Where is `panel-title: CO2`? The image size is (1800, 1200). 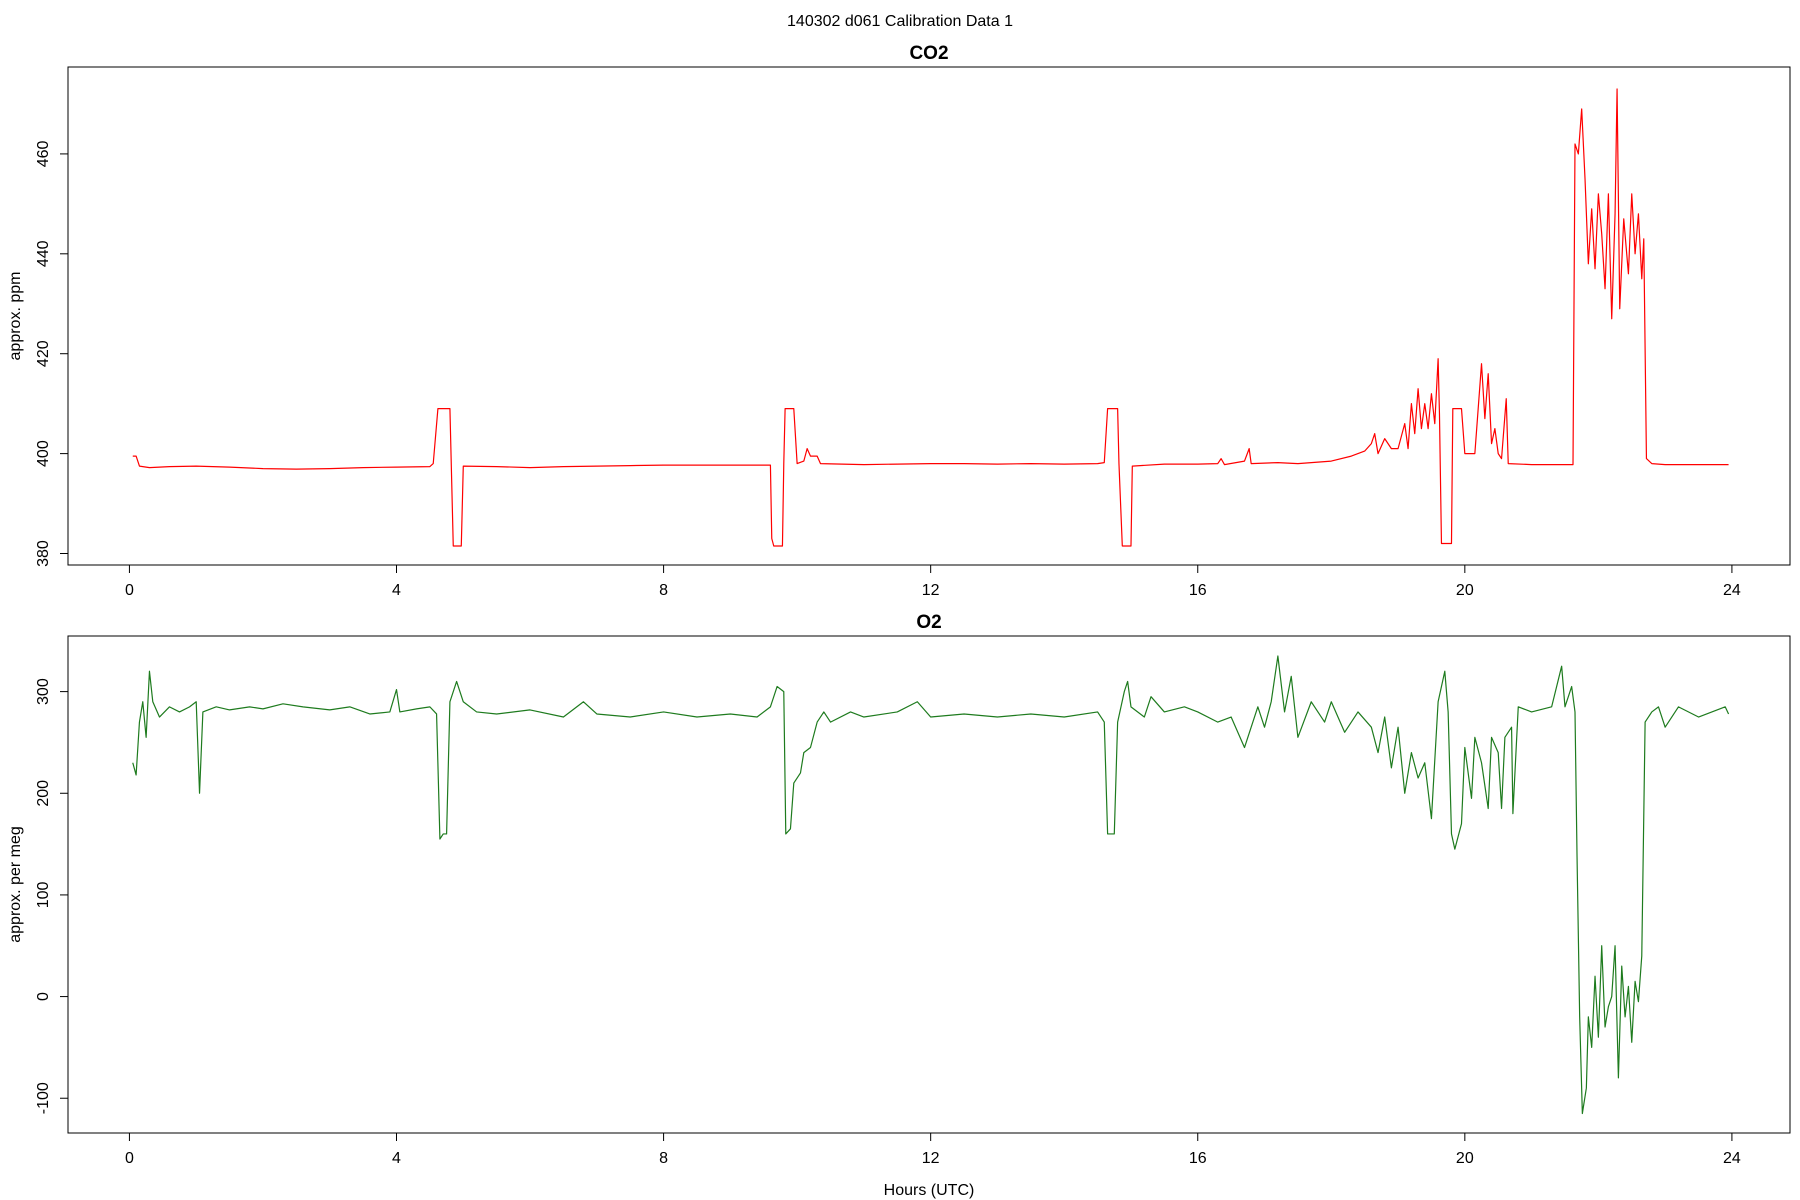
panel-title: CO2 is located at coordinates (928, 53).